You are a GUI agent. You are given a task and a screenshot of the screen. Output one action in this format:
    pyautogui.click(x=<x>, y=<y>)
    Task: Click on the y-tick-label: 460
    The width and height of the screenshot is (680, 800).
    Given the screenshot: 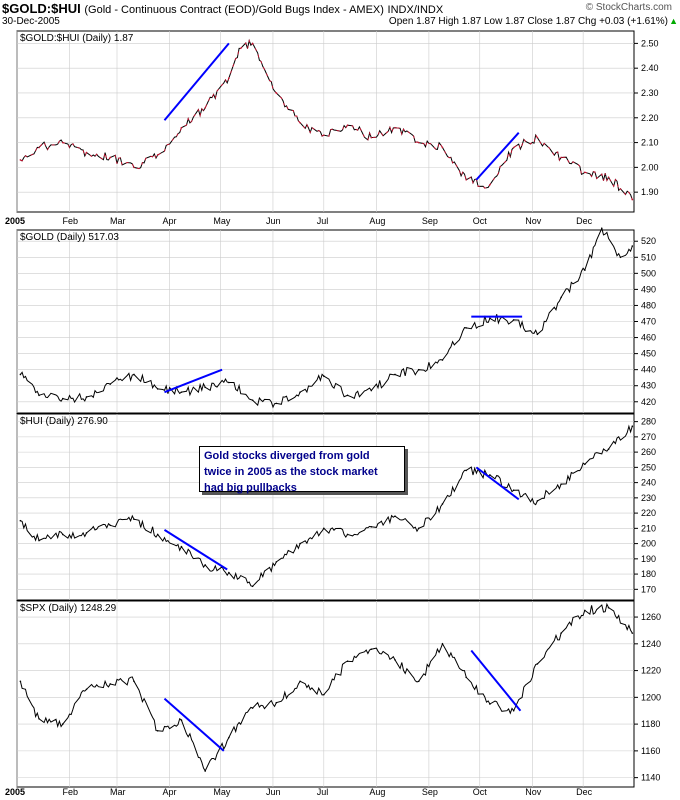 What is the action you would take?
    pyautogui.click(x=648, y=338)
    